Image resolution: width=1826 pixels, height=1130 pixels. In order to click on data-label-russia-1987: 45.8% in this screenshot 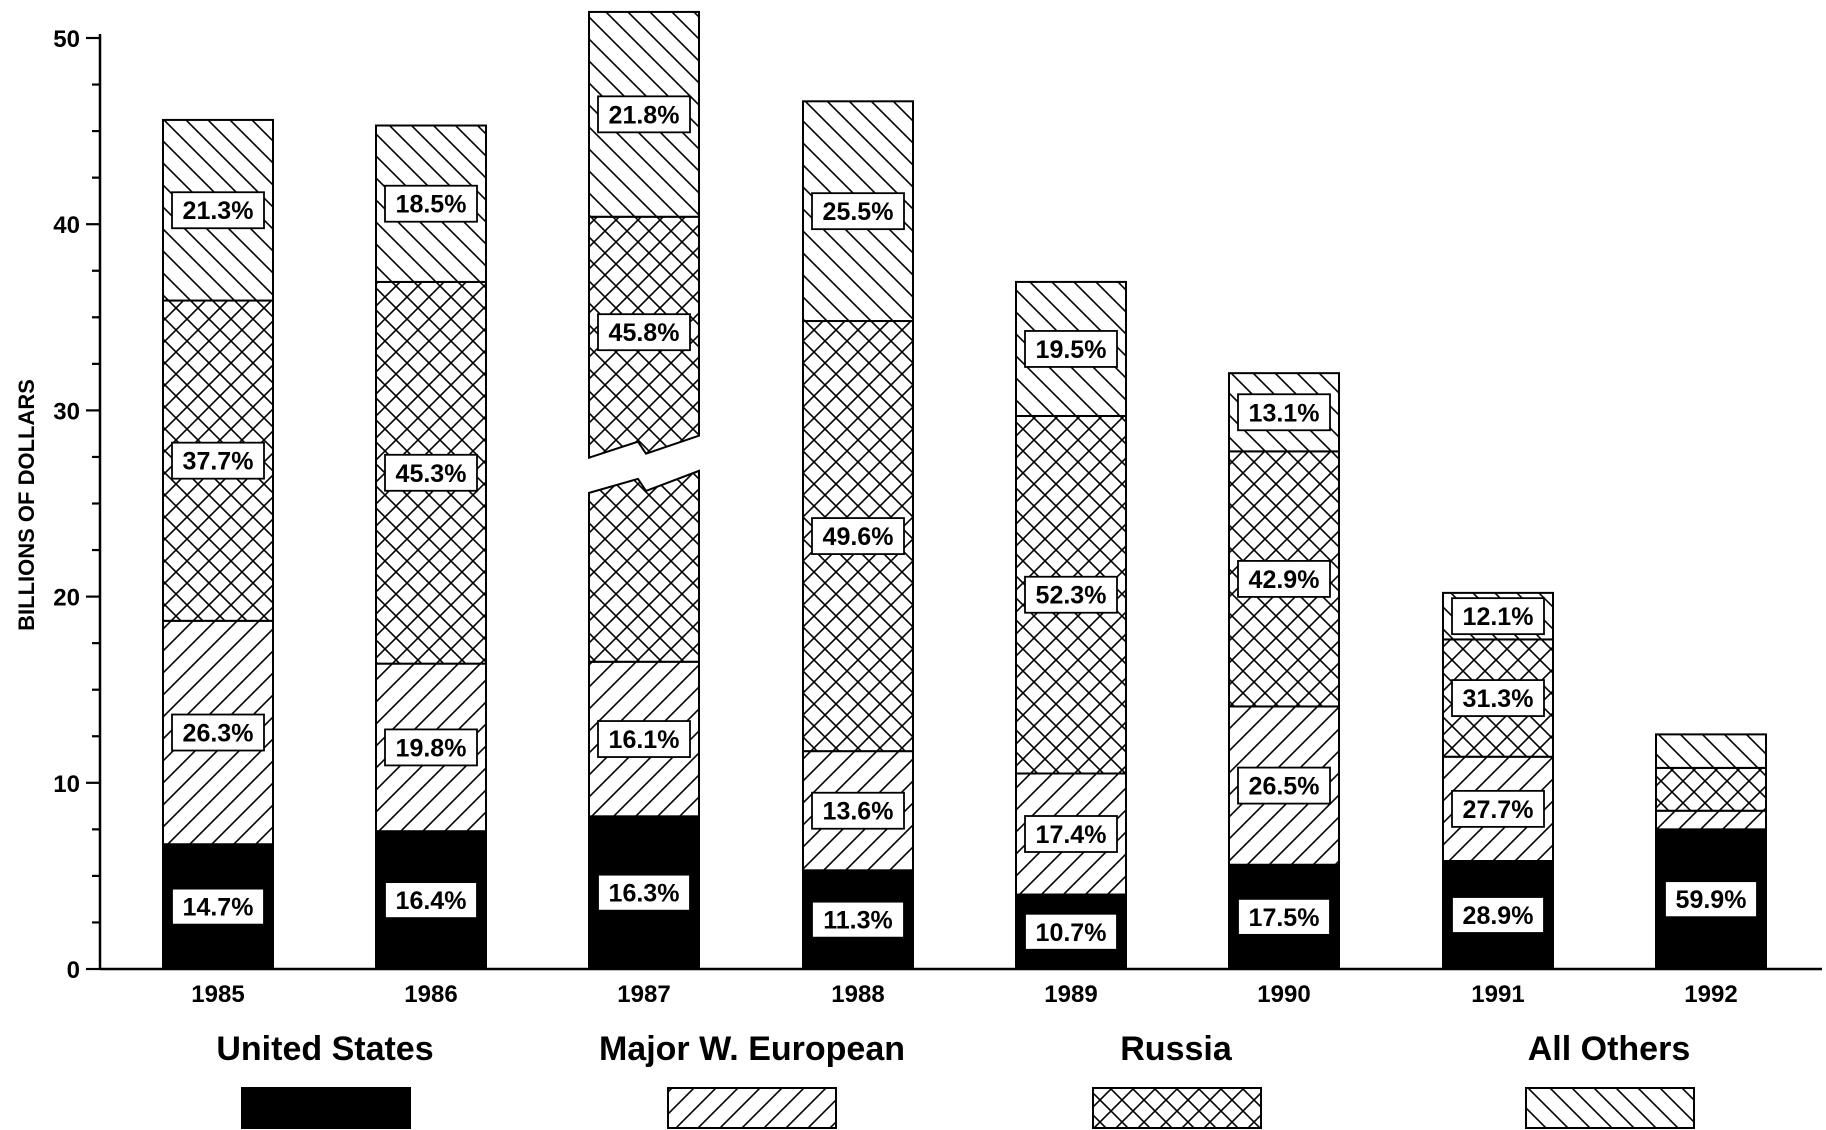, I will do `click(644, 333)`.